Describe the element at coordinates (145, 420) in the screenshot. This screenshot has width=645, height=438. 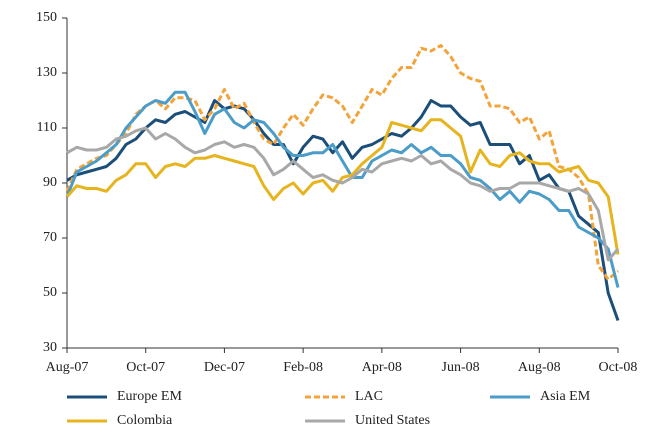
I see `legend-label: Colombia` at that location.